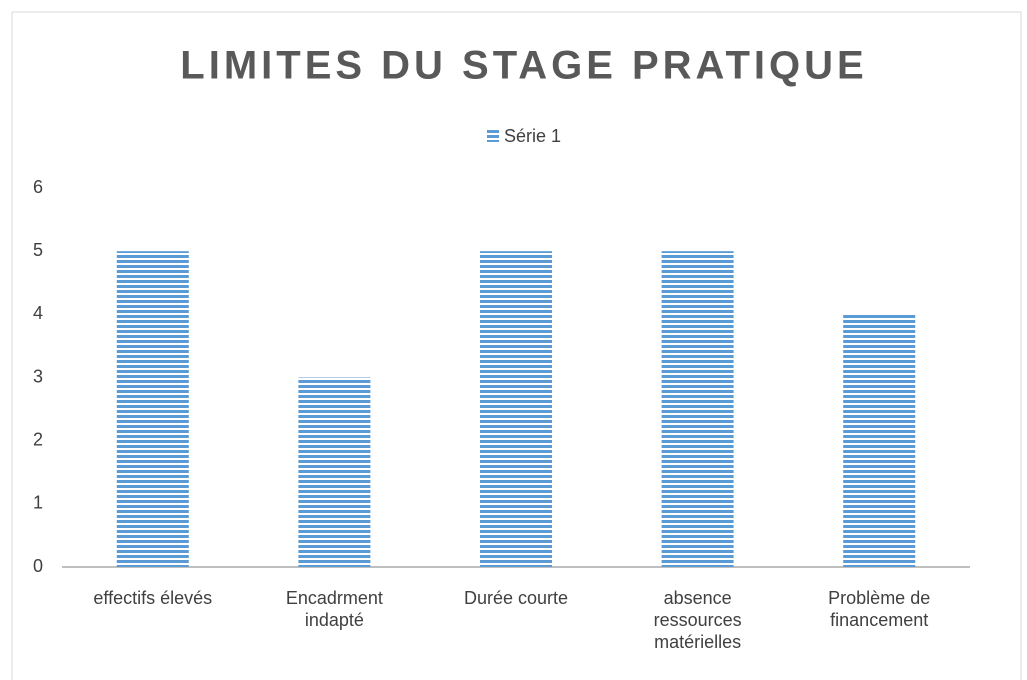 The height and width of the screenshot is (680, 1027). I want to click on y-tick-label: 1, so click(38, 503).